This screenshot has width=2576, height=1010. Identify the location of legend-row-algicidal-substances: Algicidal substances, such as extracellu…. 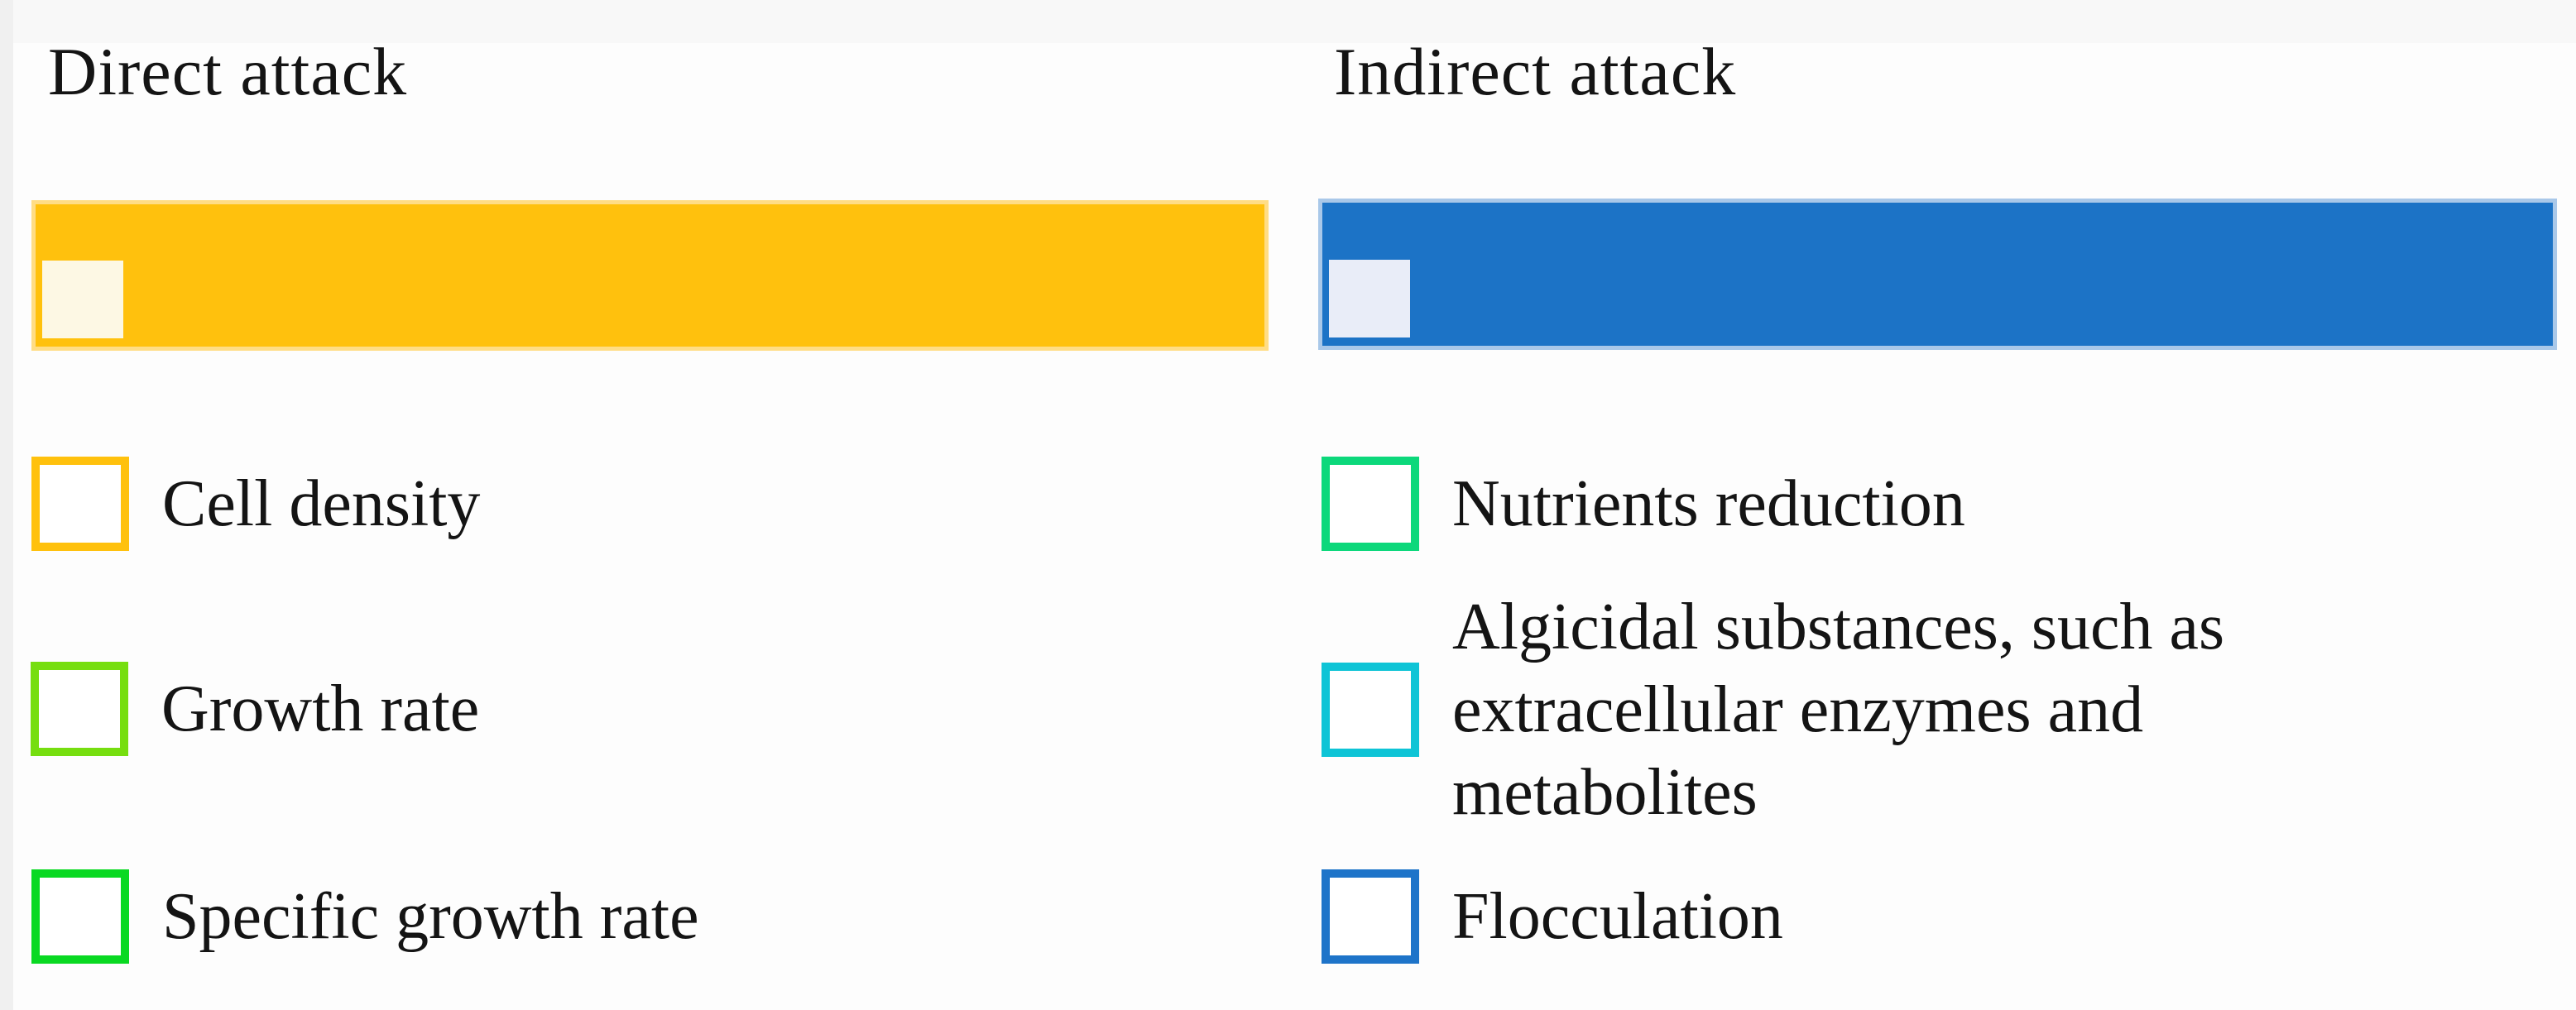
(1773, 710).